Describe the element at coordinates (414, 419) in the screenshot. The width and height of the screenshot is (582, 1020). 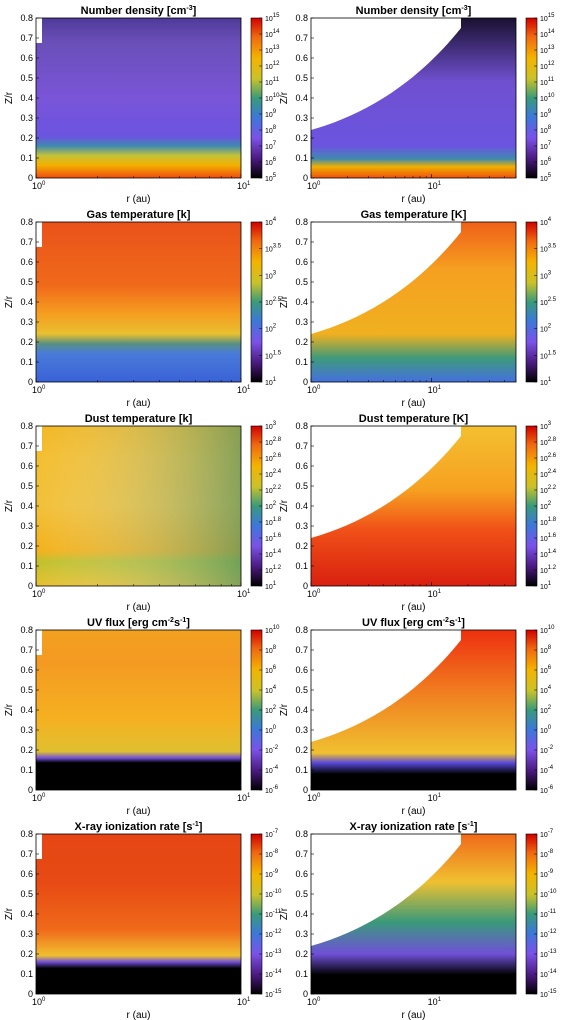
I see `panel-title: Dust temperature [K]` at that location.